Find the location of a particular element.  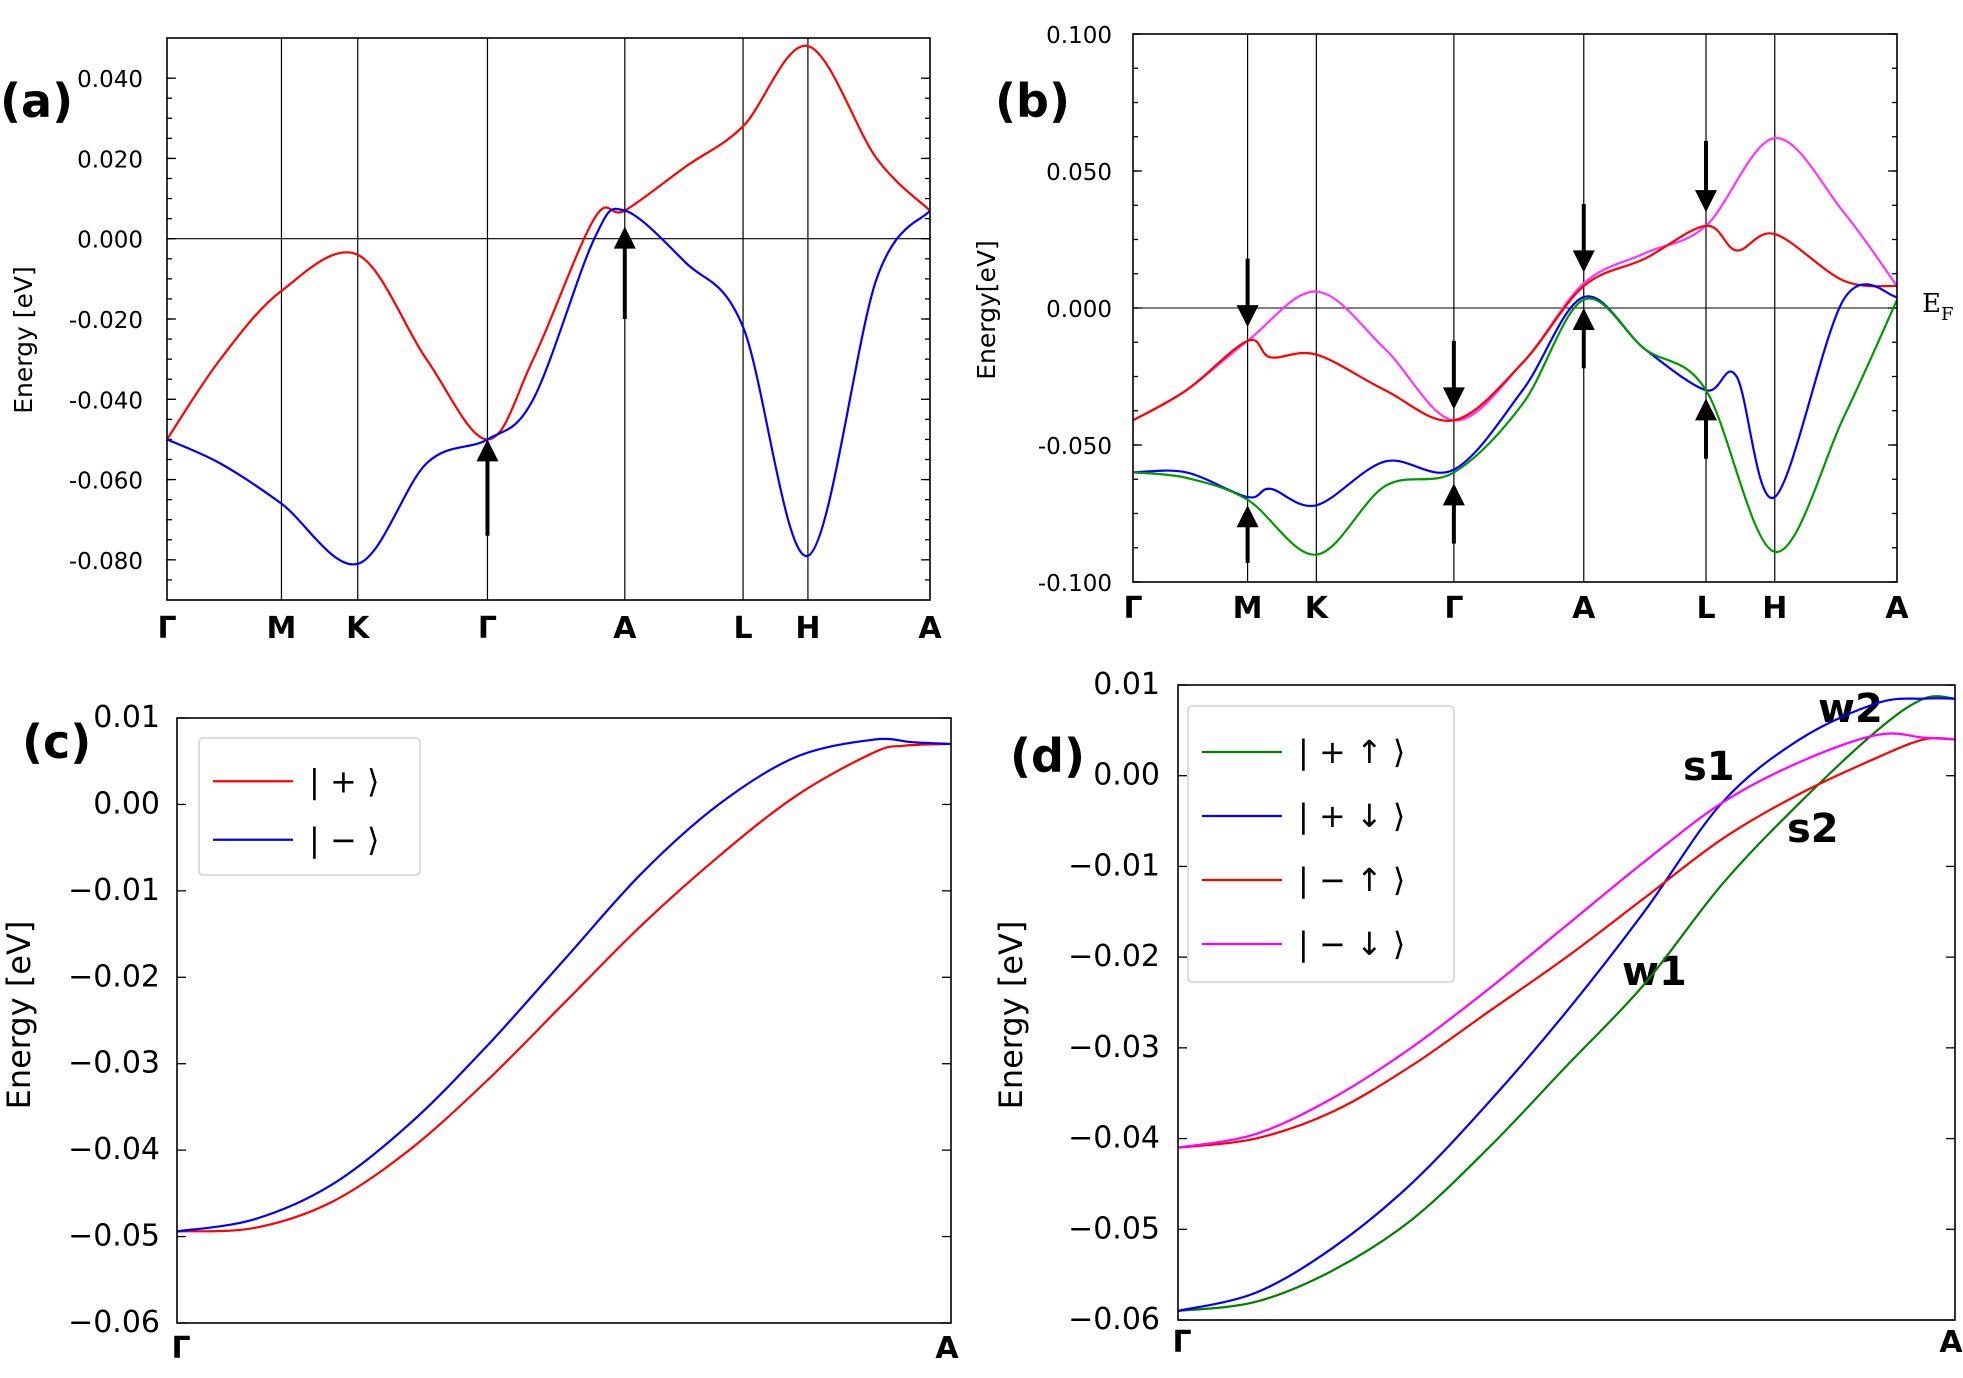

y-tick-label: -0.040 is located at coordinates (106, 401).